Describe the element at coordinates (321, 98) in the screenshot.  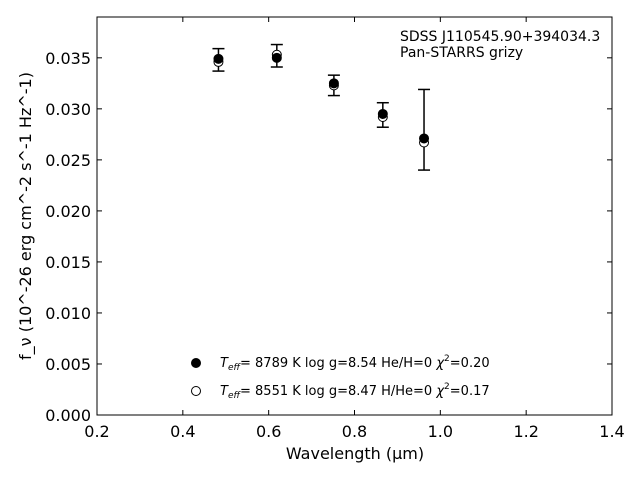
I see `data-points` at that location.